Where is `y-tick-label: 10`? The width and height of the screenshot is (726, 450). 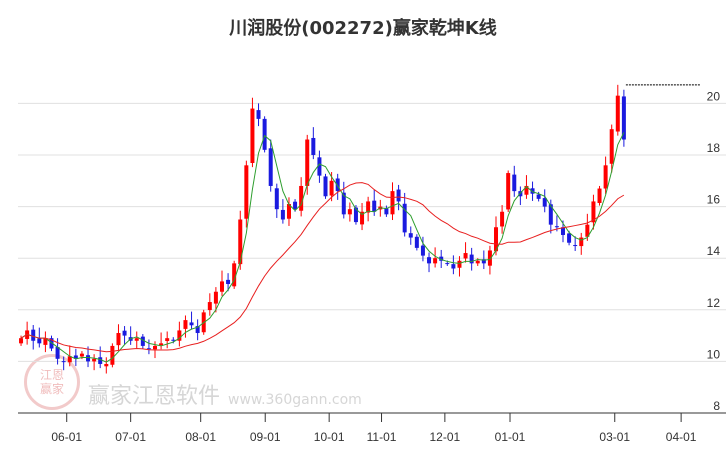 y-tick-label: 10 is located at coordinates (714, 354).